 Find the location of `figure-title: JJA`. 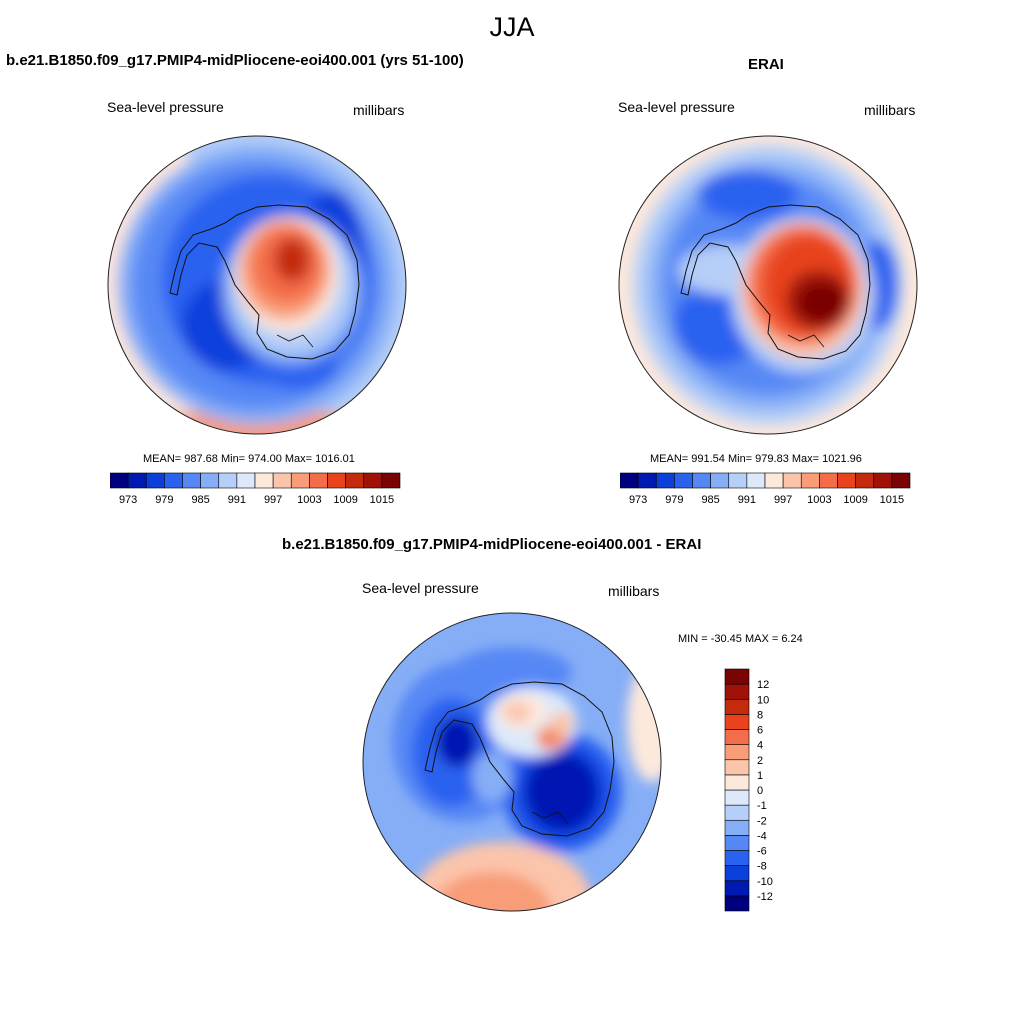

figure-title: JJA is located at coordinates (512, 27).